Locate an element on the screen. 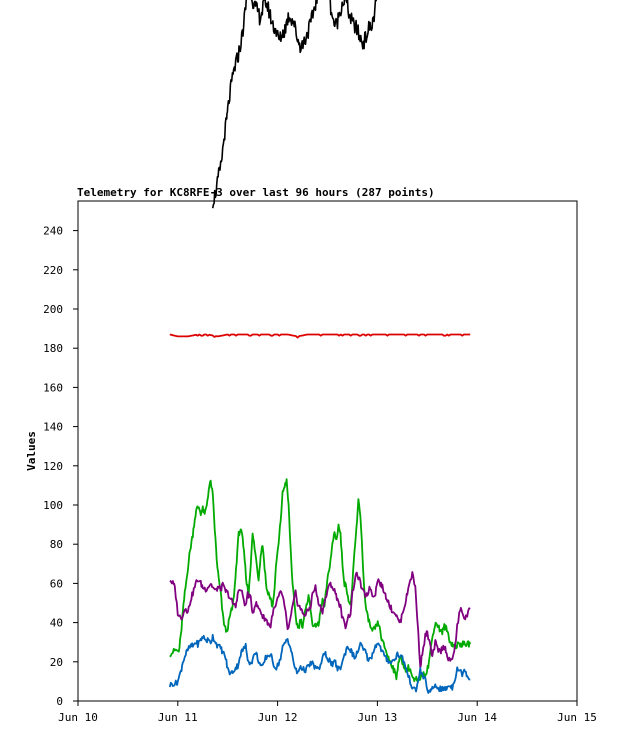 The width and height of the screenshot is (618, 741). y-tick-label: 200 is located at coordinates (53, 309).